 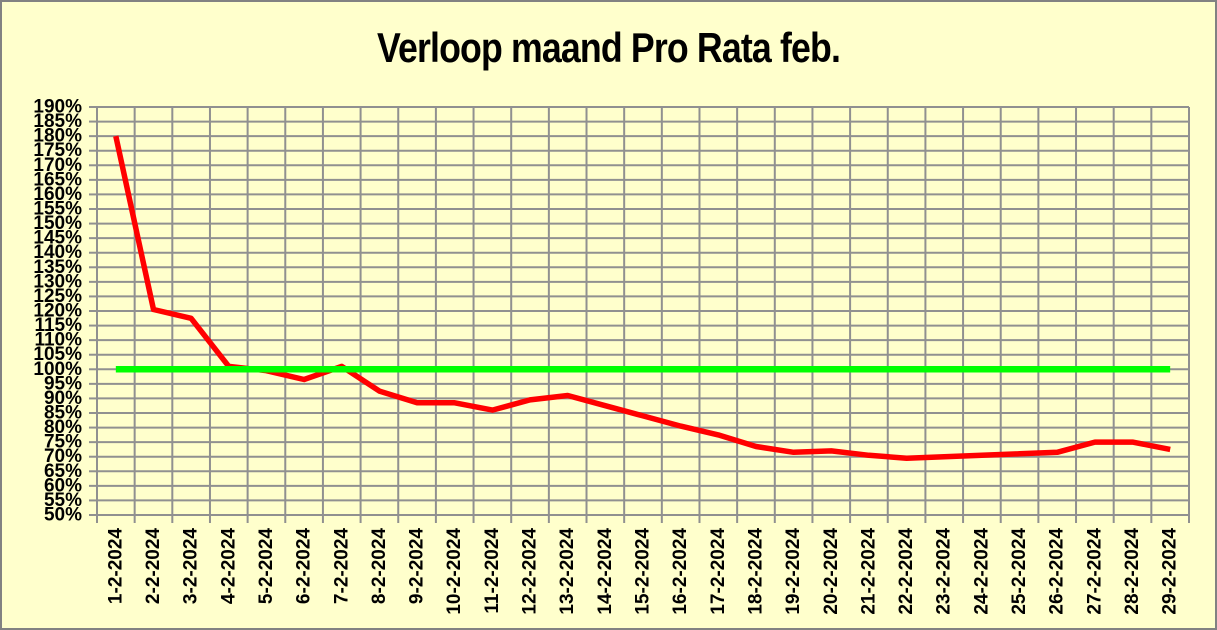 What do you see at coordinates (57, 136) in the screenshot?
I see `y-tick-label: 180%` at bounding box center [57, 136].